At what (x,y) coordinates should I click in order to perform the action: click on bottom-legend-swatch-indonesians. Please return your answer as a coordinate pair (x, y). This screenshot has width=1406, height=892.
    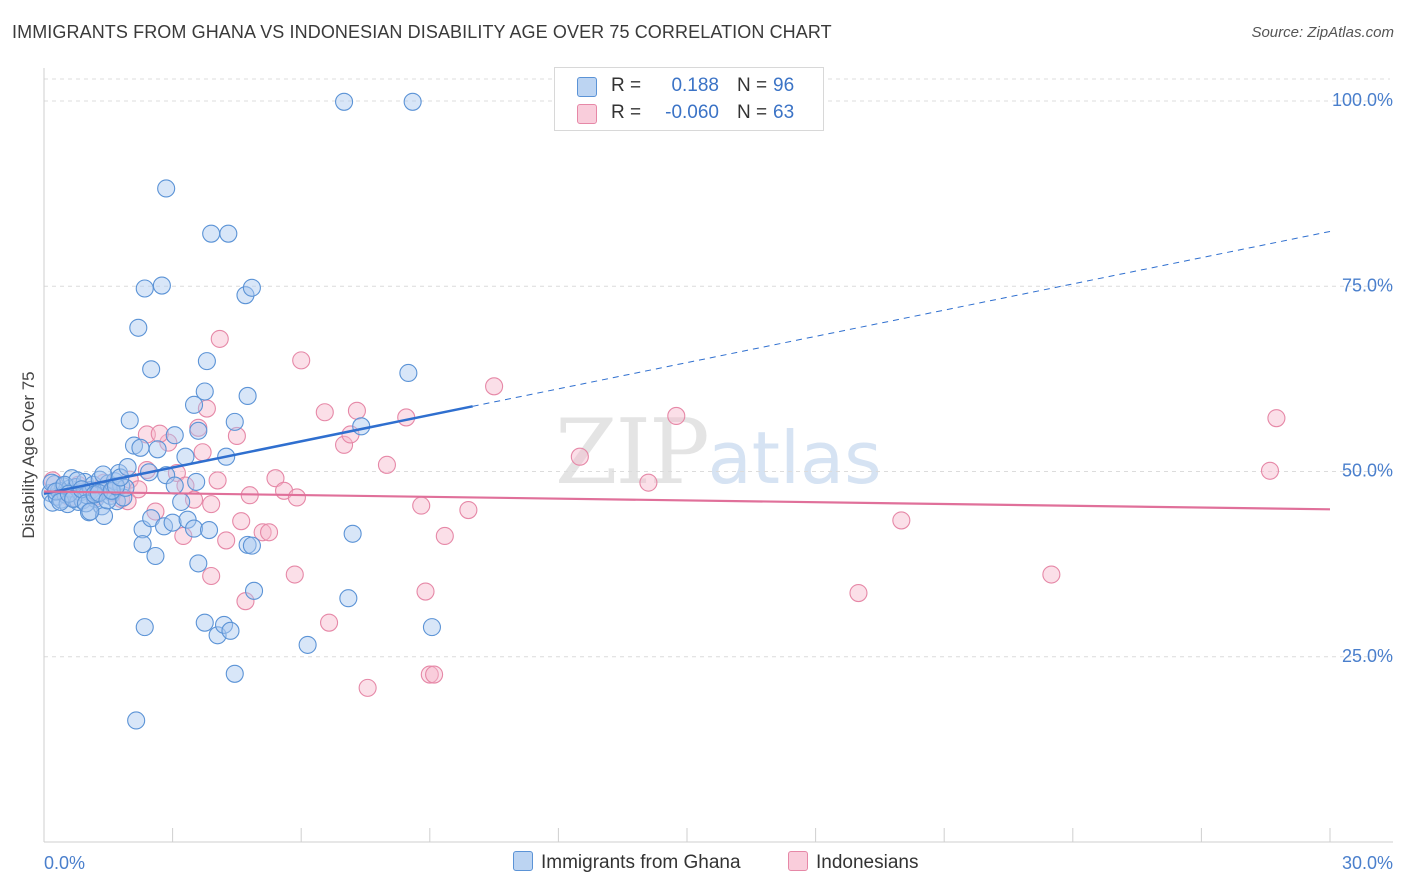
    Looking at the image, I should click on (798, 861).